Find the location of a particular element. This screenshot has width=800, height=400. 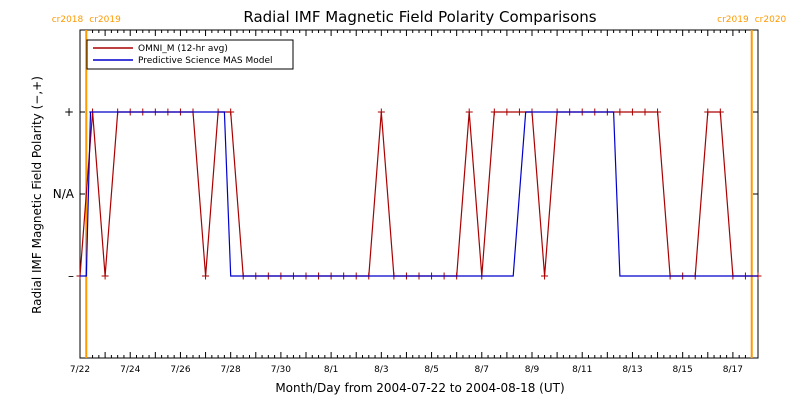

x-tick-label: 7/30 is located at coordinates (281, 370).